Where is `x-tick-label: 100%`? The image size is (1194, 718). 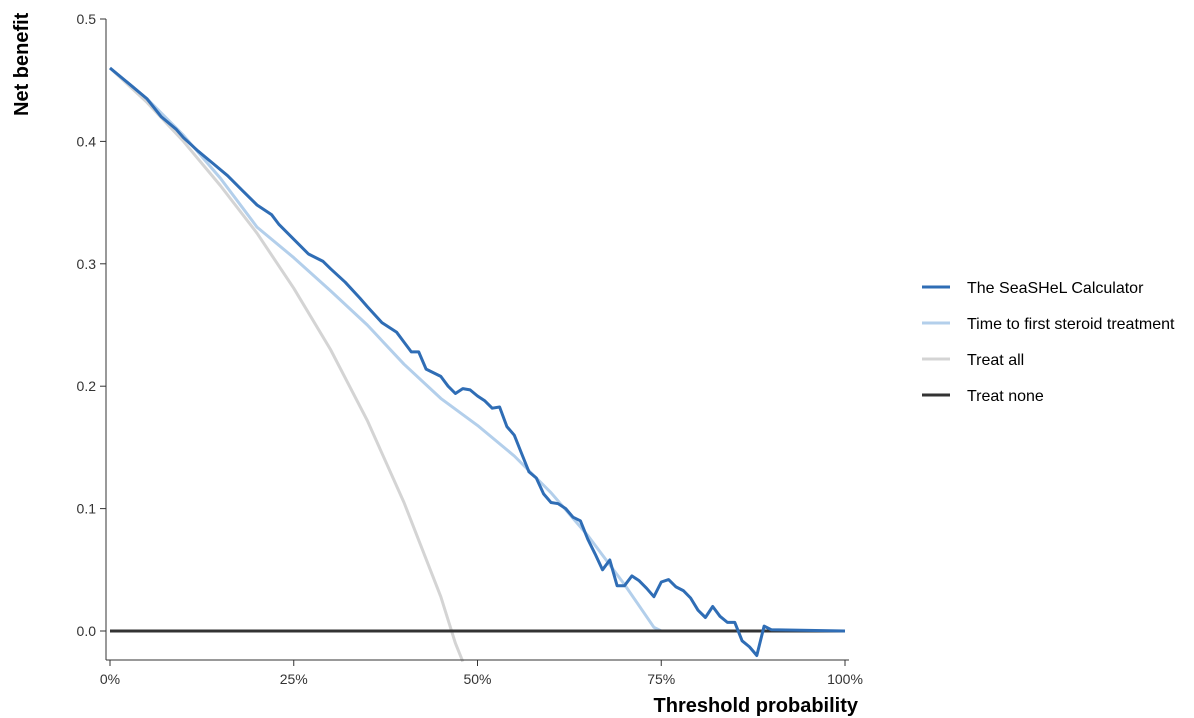
x-tick-label: 100% is located at coordinates (845, 679).